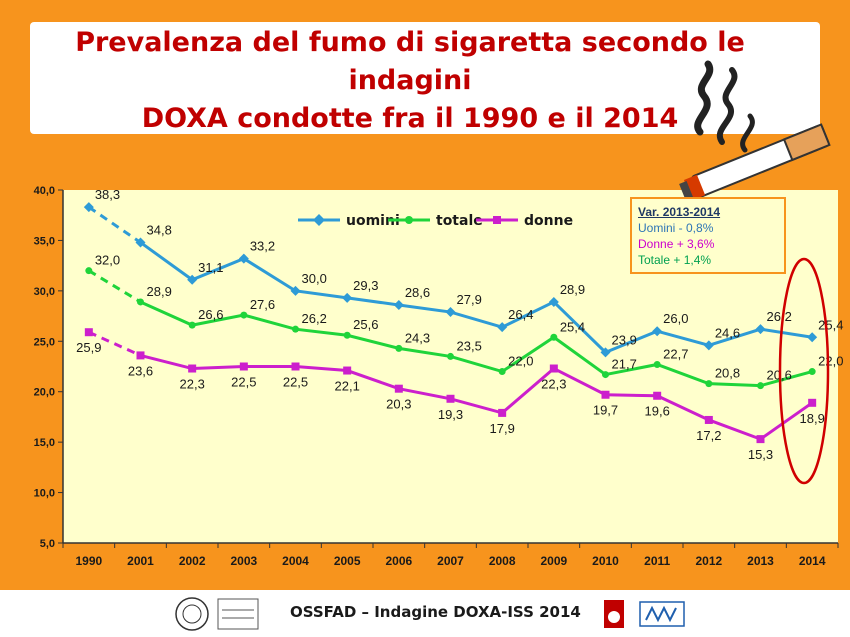  I want to click on series-line-donne, so click(477, 397).